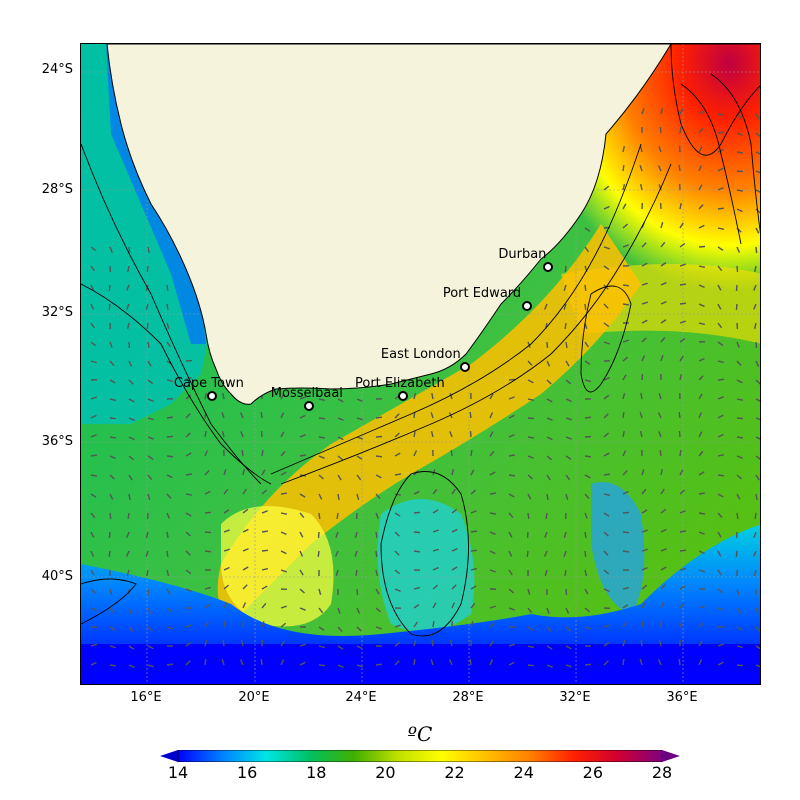 The image size is (800, 800). What do you see at coordinates (57, 576) in the screenshot?
I see `lat-label-40s: 40°S` at bounding box center [57, 576].